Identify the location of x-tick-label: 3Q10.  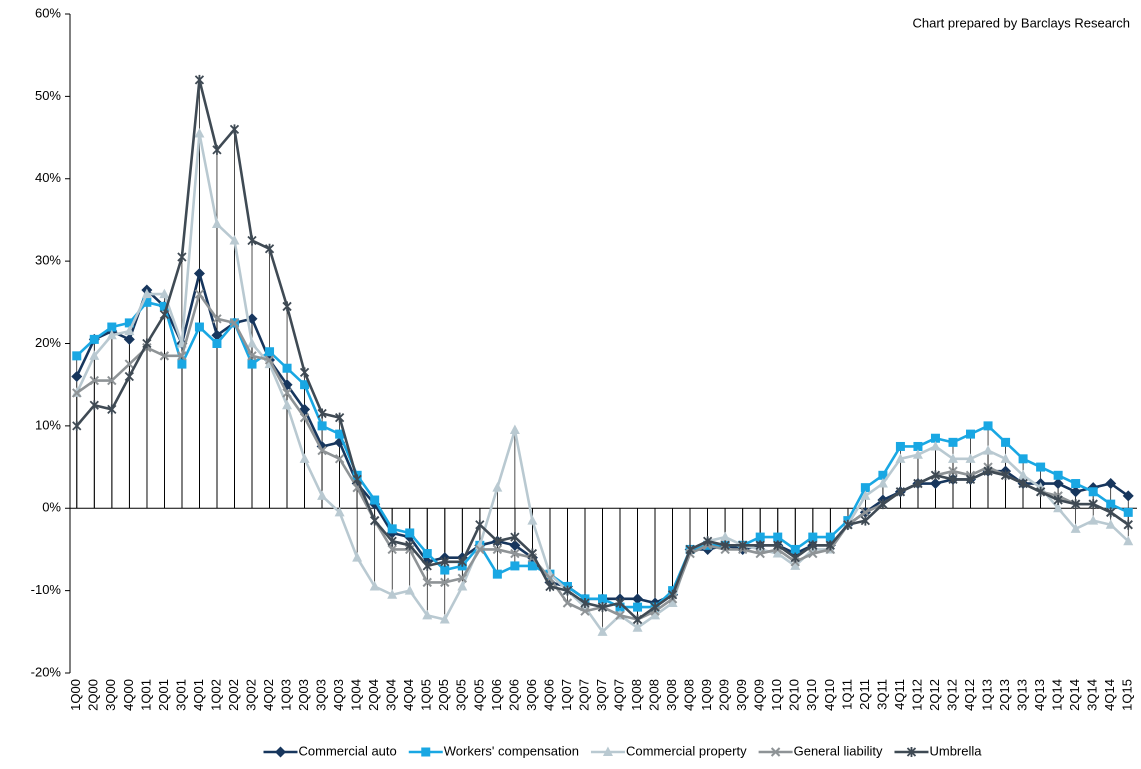
(811, 695).